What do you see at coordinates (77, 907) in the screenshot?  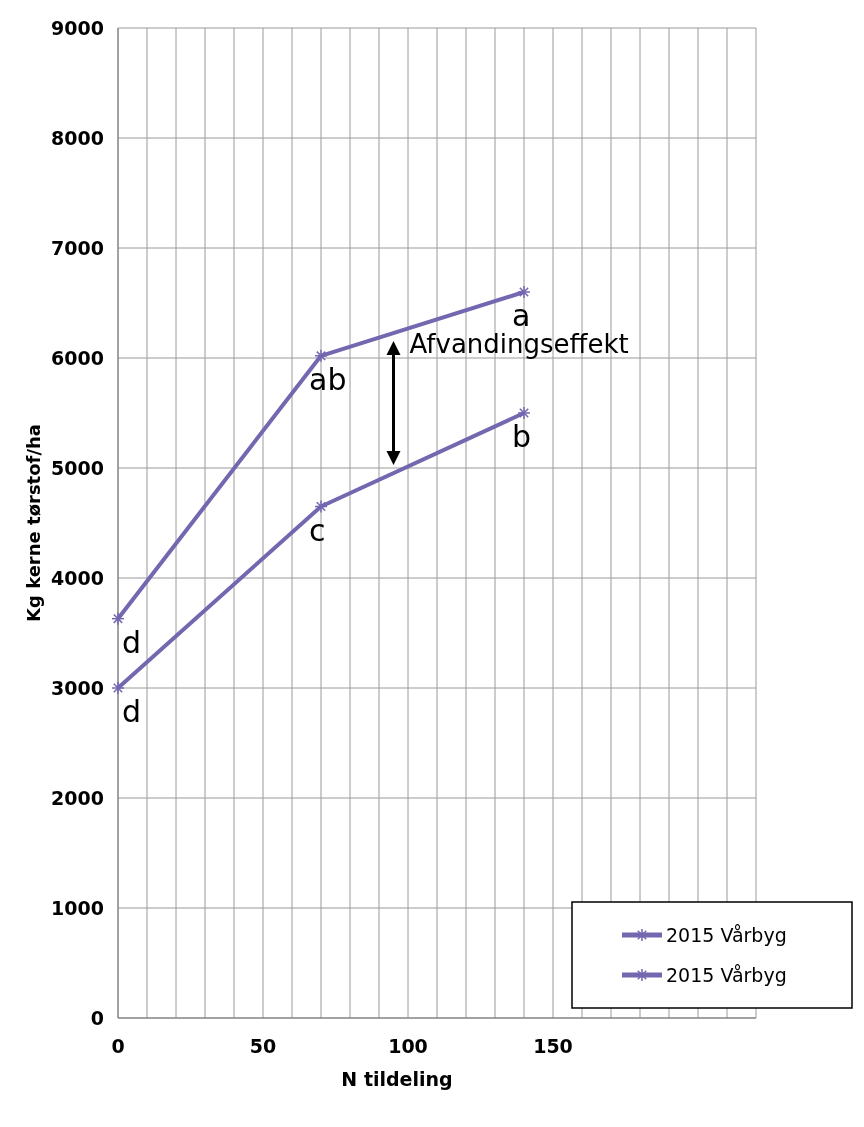 I see `y-tick-label: 1000` at bounding box center [77, 907].